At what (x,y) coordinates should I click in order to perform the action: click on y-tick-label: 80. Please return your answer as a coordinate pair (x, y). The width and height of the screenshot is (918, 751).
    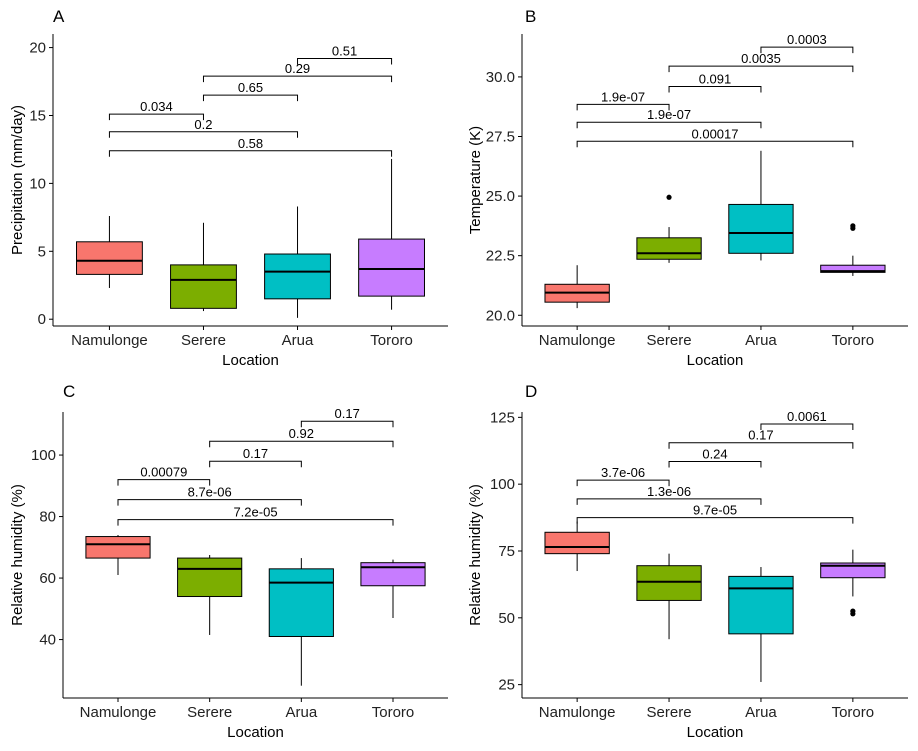
    Looking at the image, I should click on (47, 517).